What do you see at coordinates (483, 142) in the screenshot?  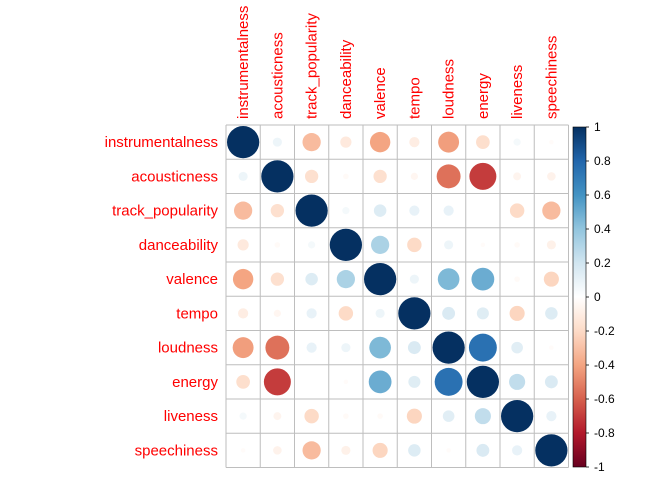 I see `corr-circle-instrumentalness-energy` at bounding box center [483, 142].